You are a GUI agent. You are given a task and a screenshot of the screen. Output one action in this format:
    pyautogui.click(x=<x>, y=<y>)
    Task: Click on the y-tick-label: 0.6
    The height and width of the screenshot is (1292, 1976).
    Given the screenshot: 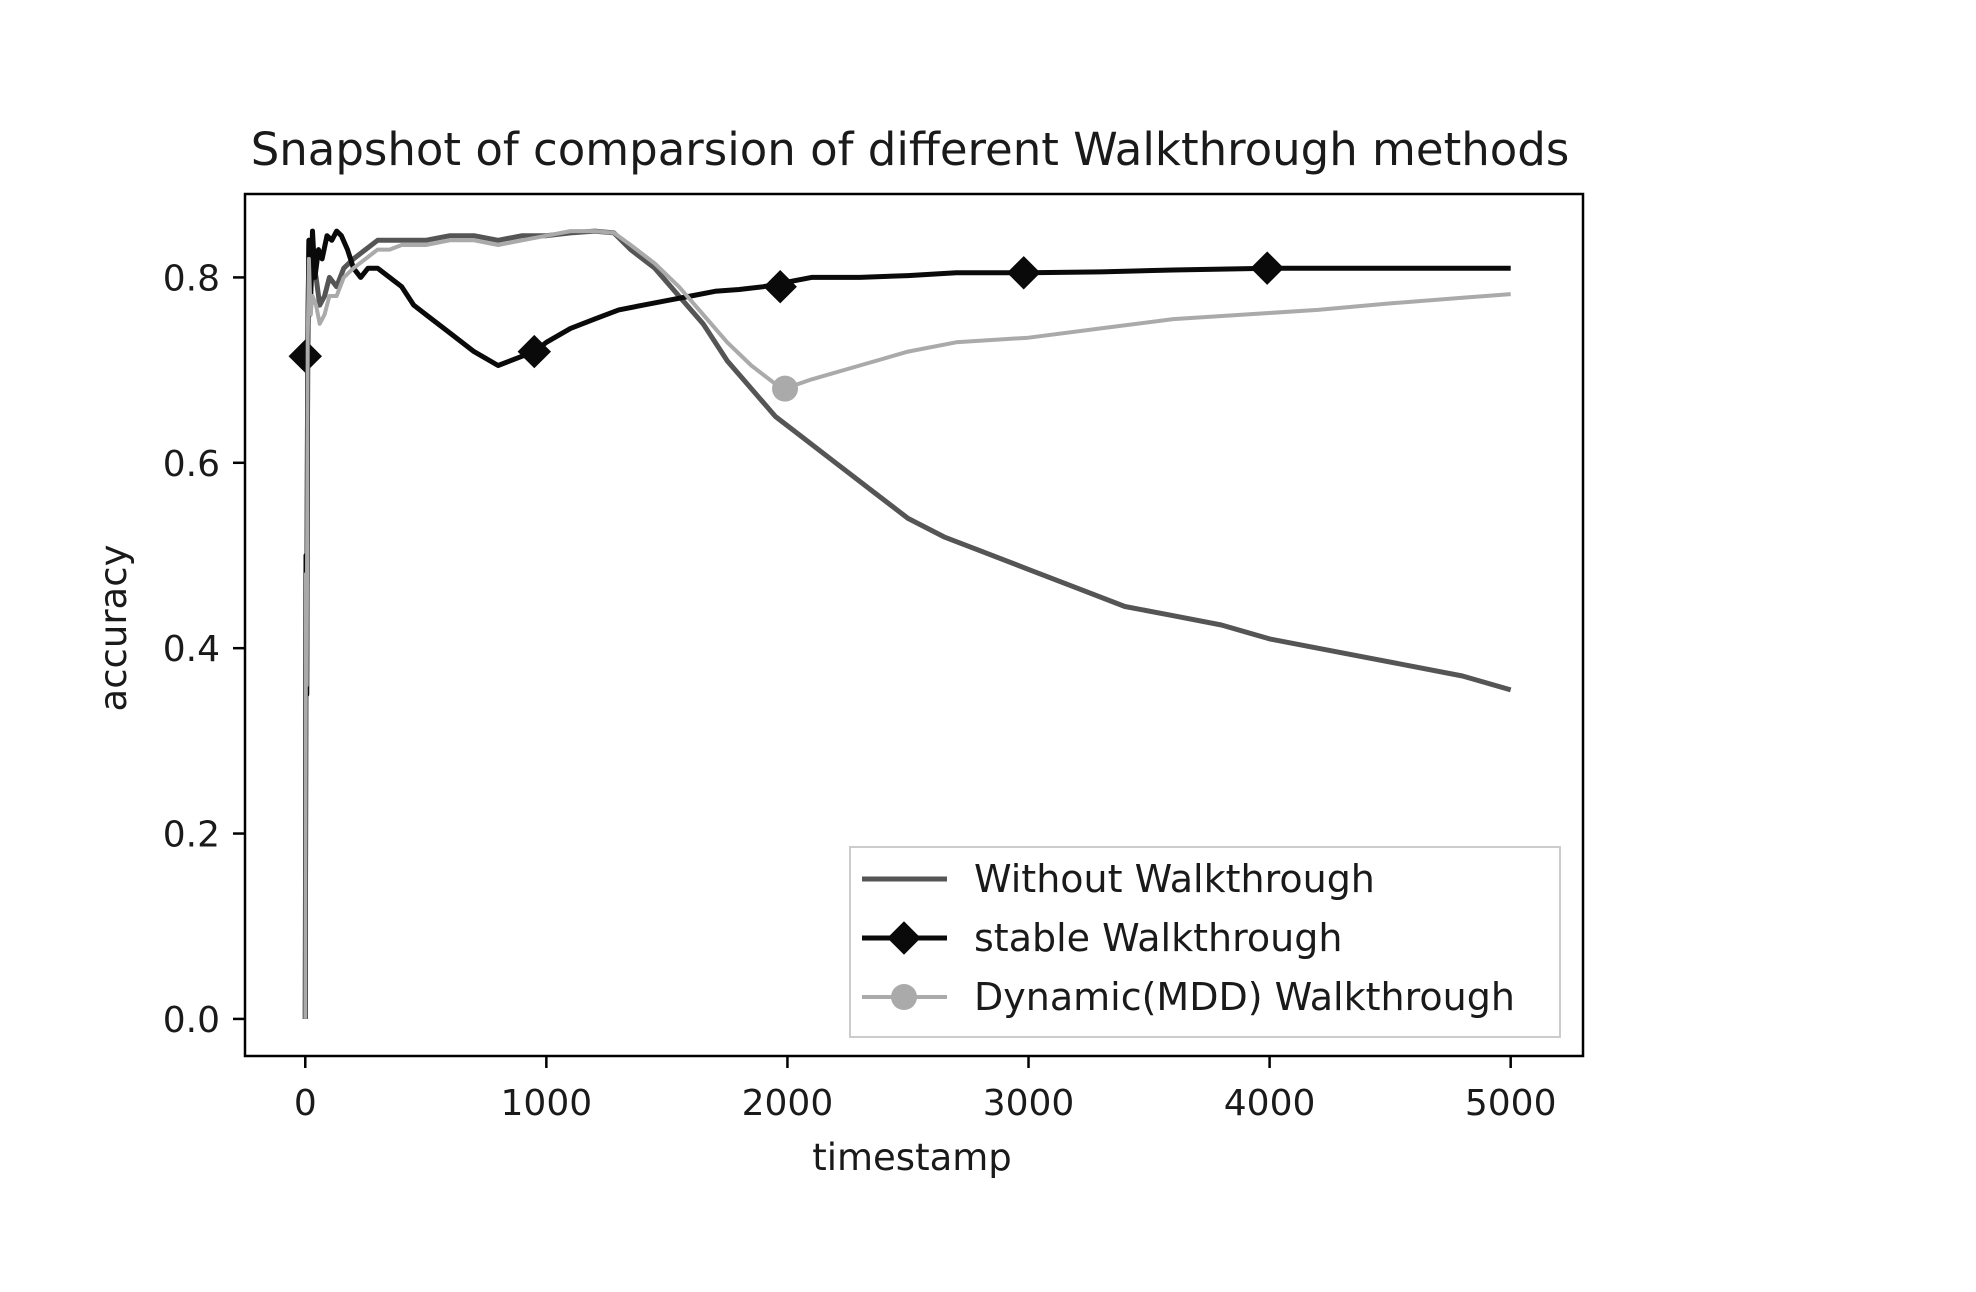 What is the action you would take?
    pyautogui.click(x=191, y=464)
    